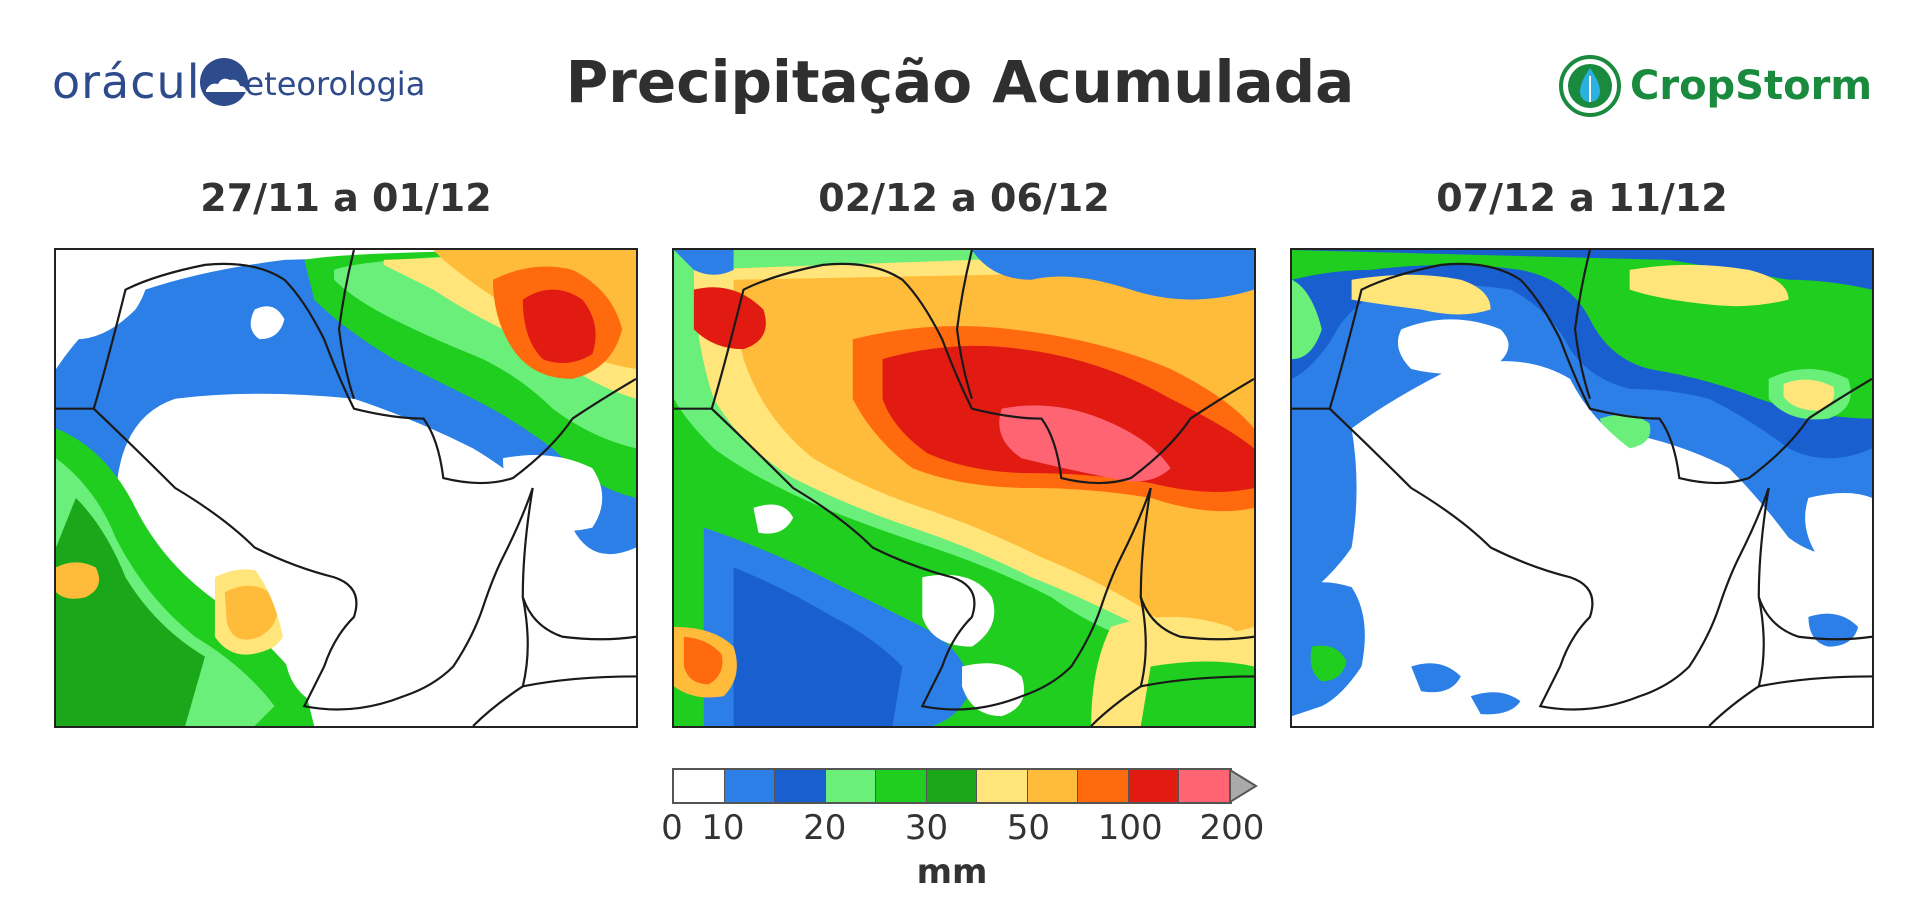 This screenshot has width=1920, height=912. I want to click on legend-tick-label: 30, so click(926, 828).